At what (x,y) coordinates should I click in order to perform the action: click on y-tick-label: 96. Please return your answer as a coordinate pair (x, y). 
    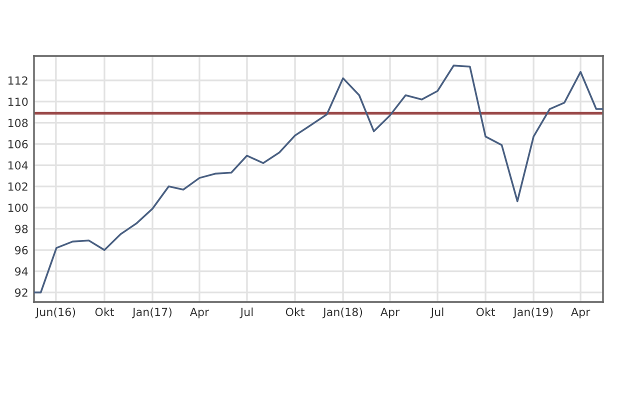
    Looking at the image, I should click on (21, 250).